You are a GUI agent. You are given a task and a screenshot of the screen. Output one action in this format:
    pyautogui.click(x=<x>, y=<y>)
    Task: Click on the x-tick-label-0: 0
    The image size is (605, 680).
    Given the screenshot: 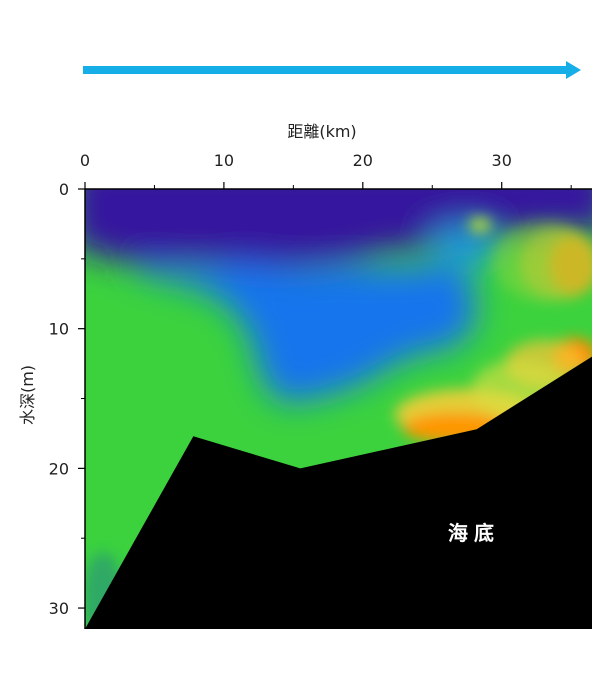 What is the action you would take?
    pyautogui.click(x=85, y=160)
    